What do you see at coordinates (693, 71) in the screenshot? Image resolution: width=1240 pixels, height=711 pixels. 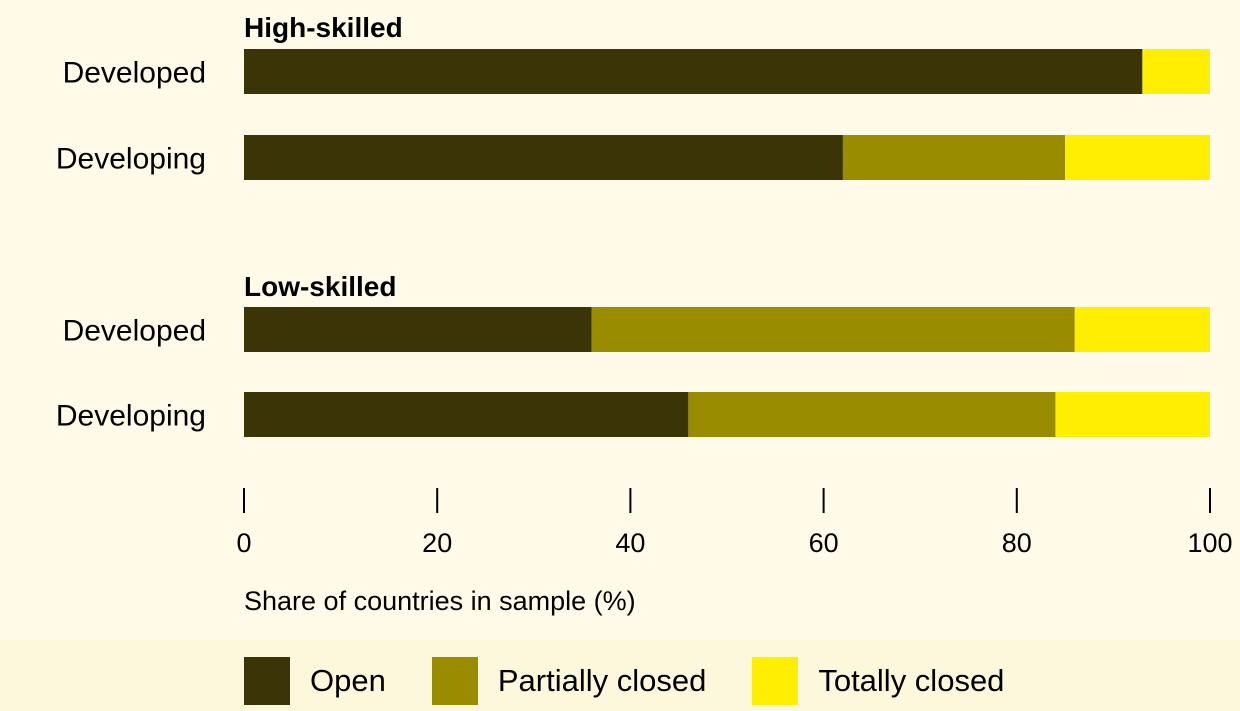 I see `bar-segment-high-skilled-developed-open` at bounding box center [693, 71].